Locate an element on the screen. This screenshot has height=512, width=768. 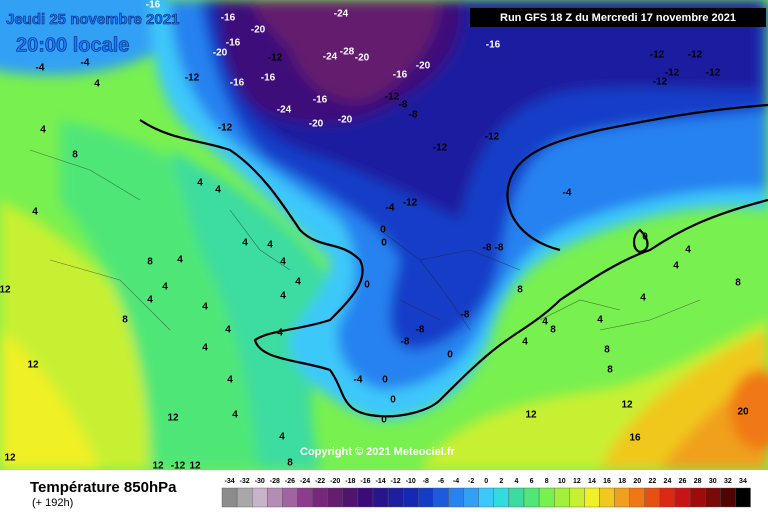
scale-label: 32 is located at coordinates (728, 481).